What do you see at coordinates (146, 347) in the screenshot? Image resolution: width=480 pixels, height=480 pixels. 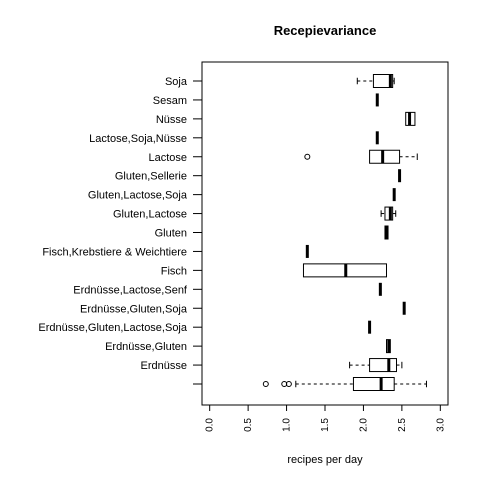 I see `category-label: Erdnüsse,Gluten` at bounding box center [146, 347].